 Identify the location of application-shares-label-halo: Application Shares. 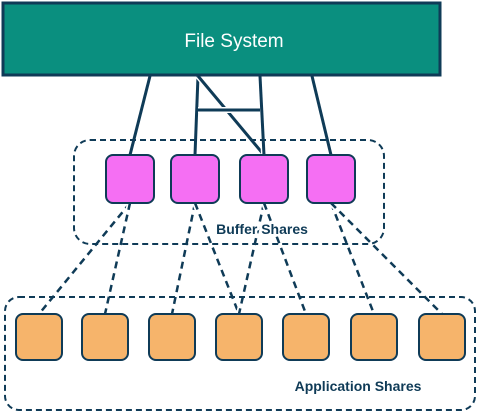
(358, 386).